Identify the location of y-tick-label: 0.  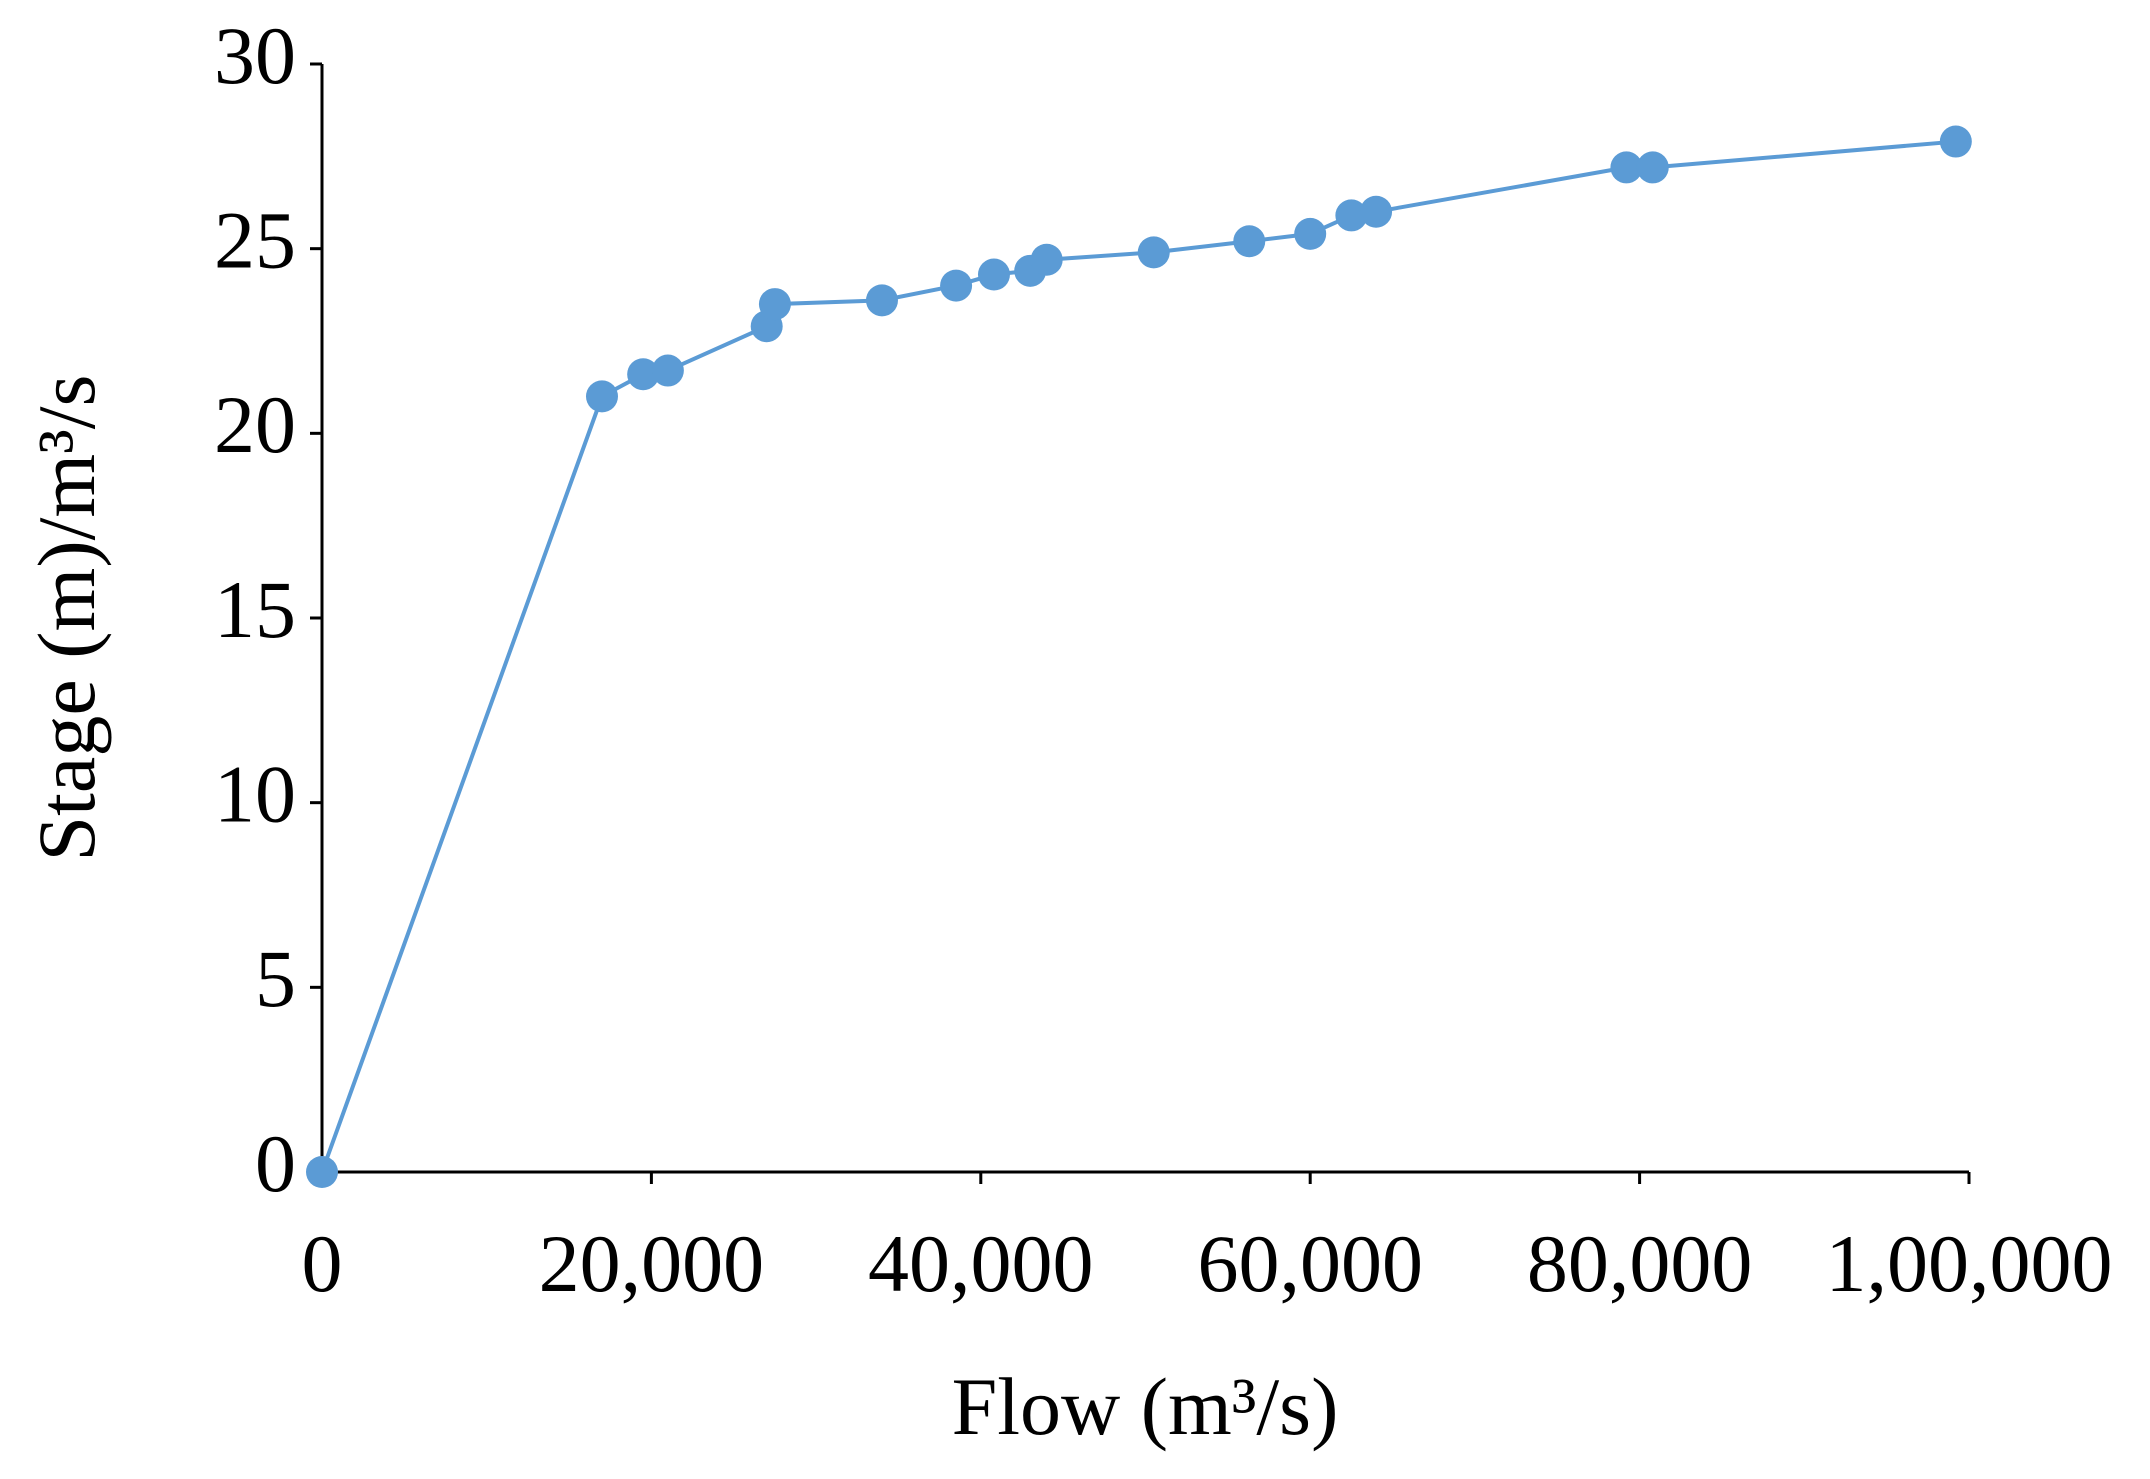
(275, 1163).